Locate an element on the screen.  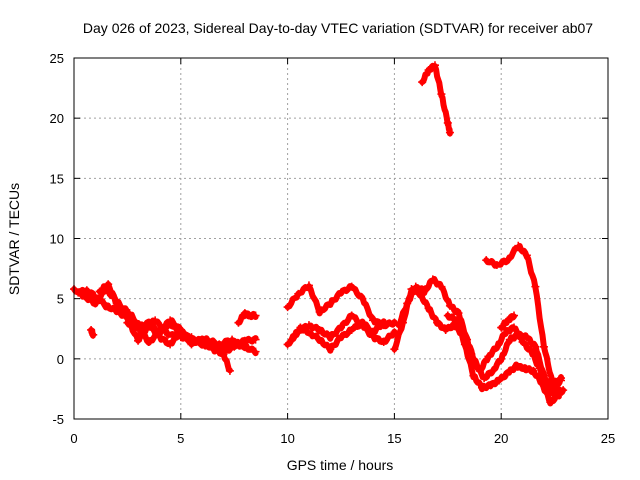
x-tick-label: 15 is located at coordinates (394, 438).